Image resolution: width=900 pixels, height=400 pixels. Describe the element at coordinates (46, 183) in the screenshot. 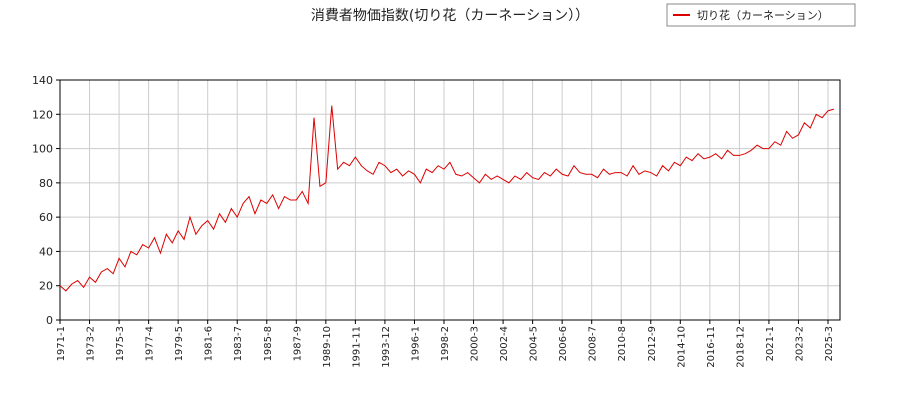

I see `y-tick-label: 80` at that location.